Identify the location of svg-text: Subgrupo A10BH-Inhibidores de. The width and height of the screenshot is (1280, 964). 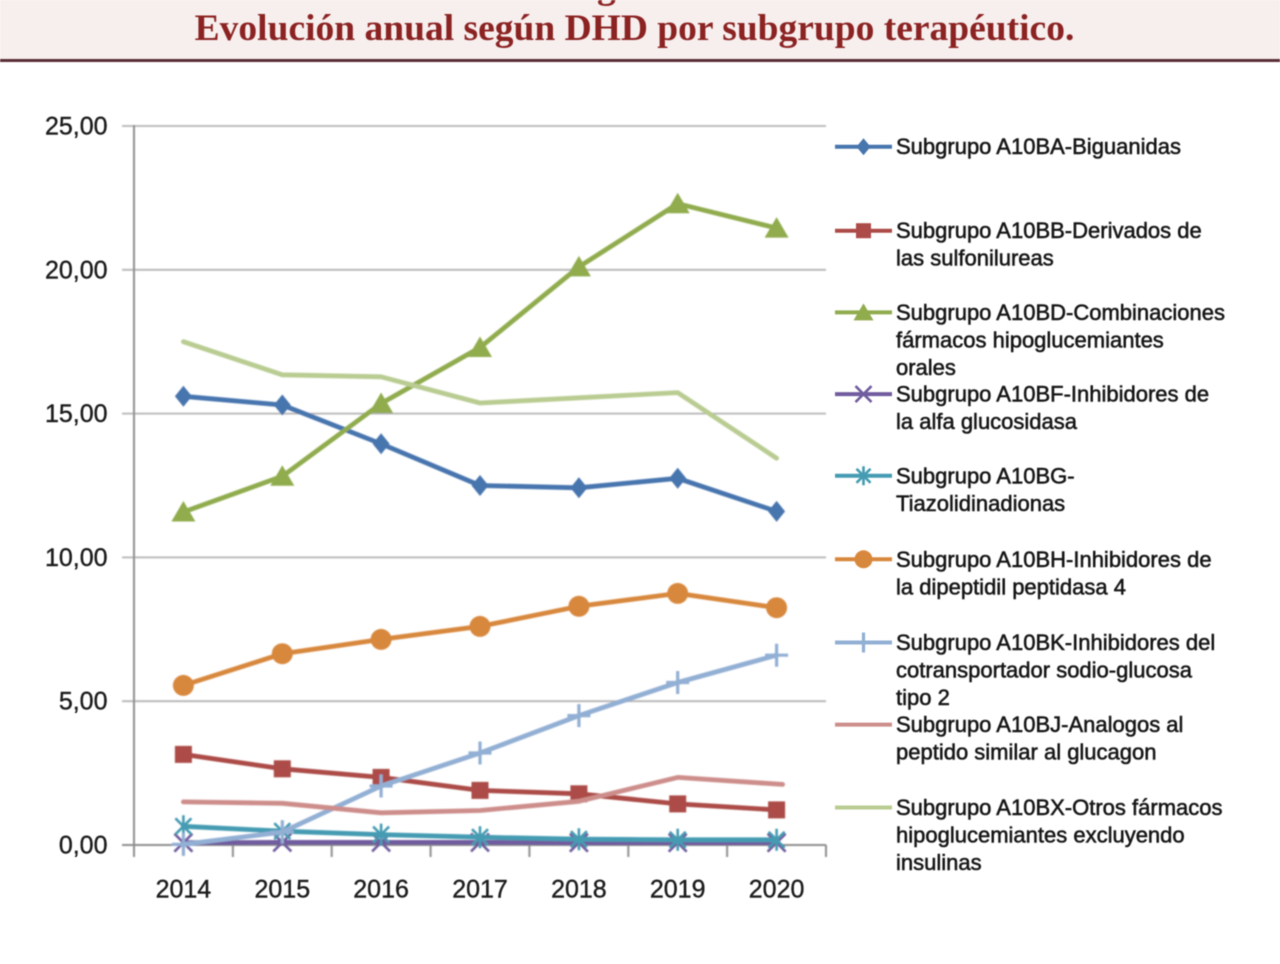
(1054, 559).